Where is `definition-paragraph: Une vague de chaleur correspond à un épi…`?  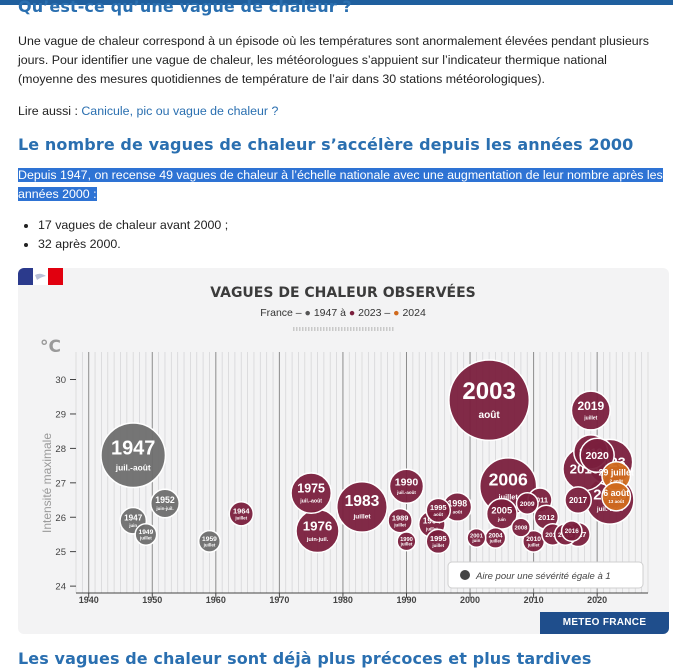 definition-paragraph: Une vague de chaleur correspond à un épi… is located at coordinates (333, 60).